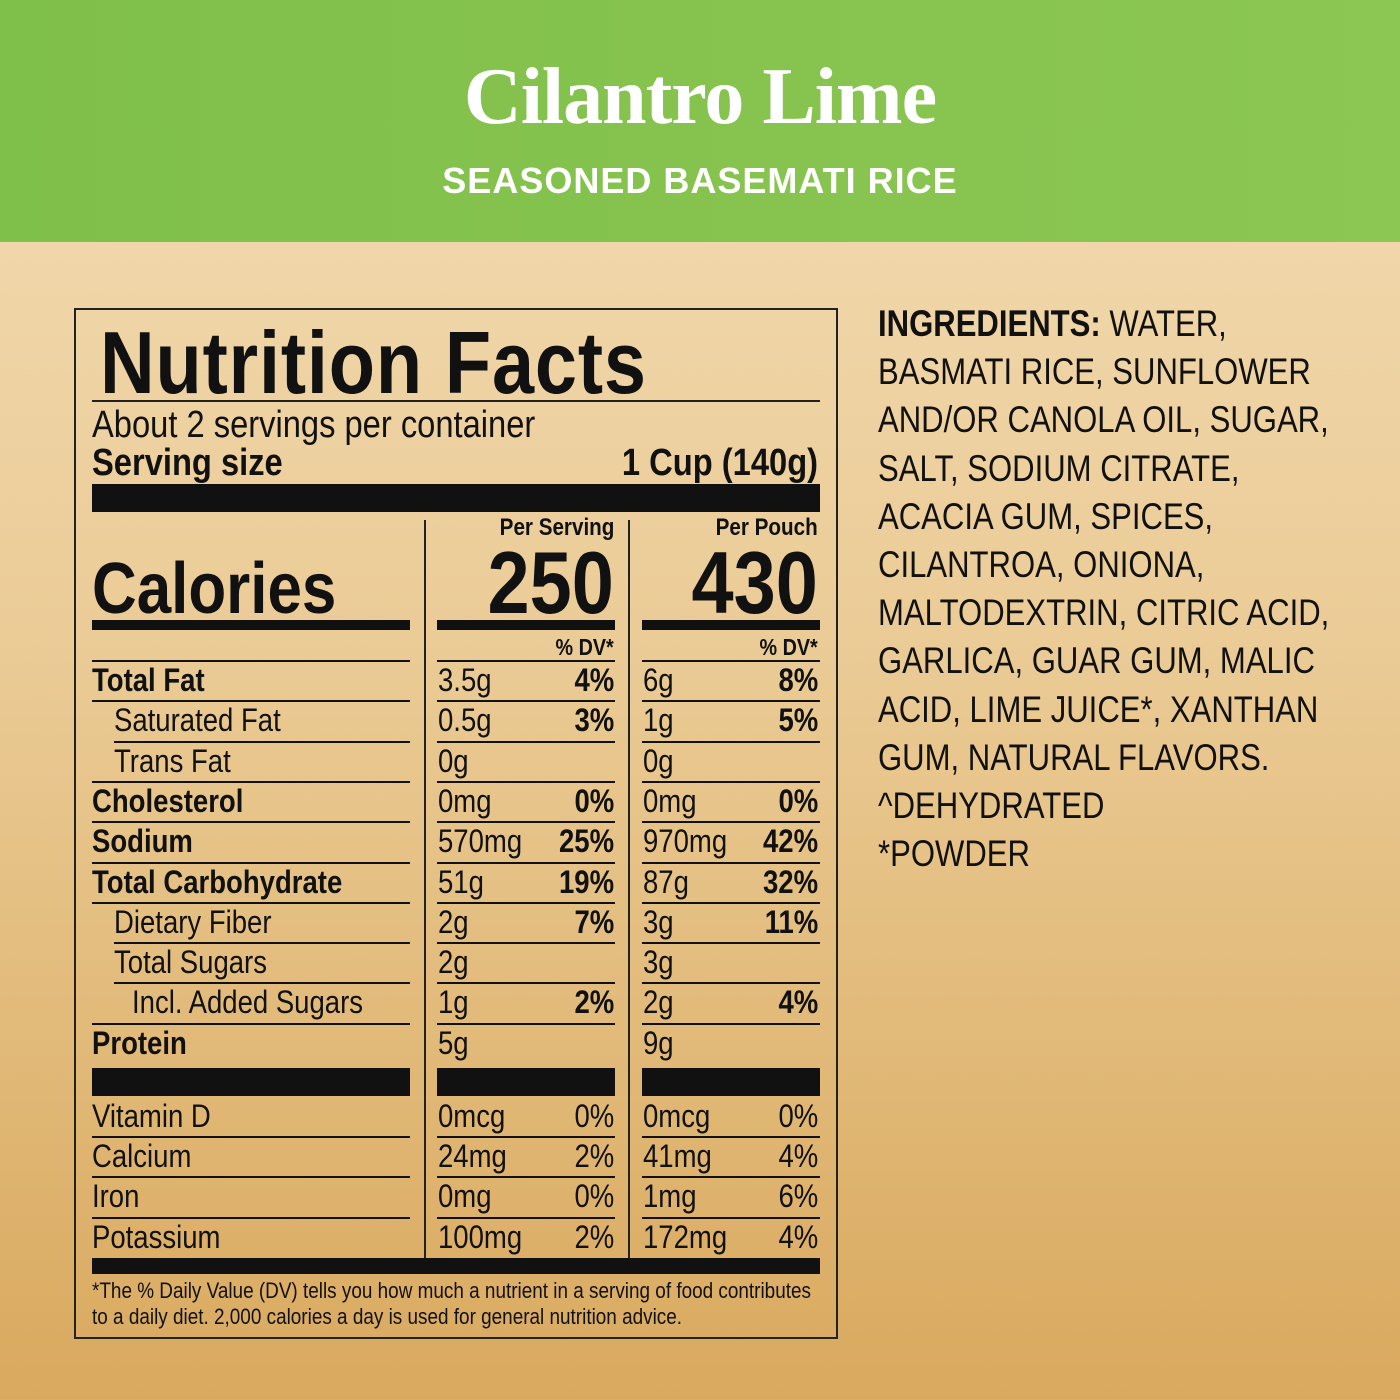  I want to click on nutrient-amount-pouch: 87g, so click(666, 881).